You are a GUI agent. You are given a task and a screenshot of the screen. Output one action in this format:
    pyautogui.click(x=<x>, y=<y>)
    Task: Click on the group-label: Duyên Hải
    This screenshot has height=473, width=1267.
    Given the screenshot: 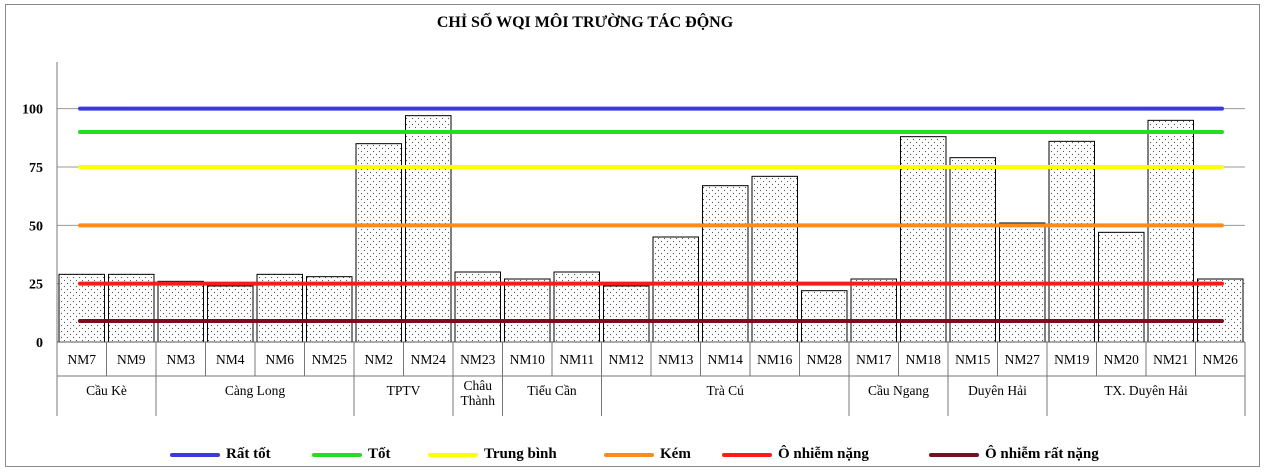 What is the action you would take?
    pyautogui.click(x=997, y=390)
    